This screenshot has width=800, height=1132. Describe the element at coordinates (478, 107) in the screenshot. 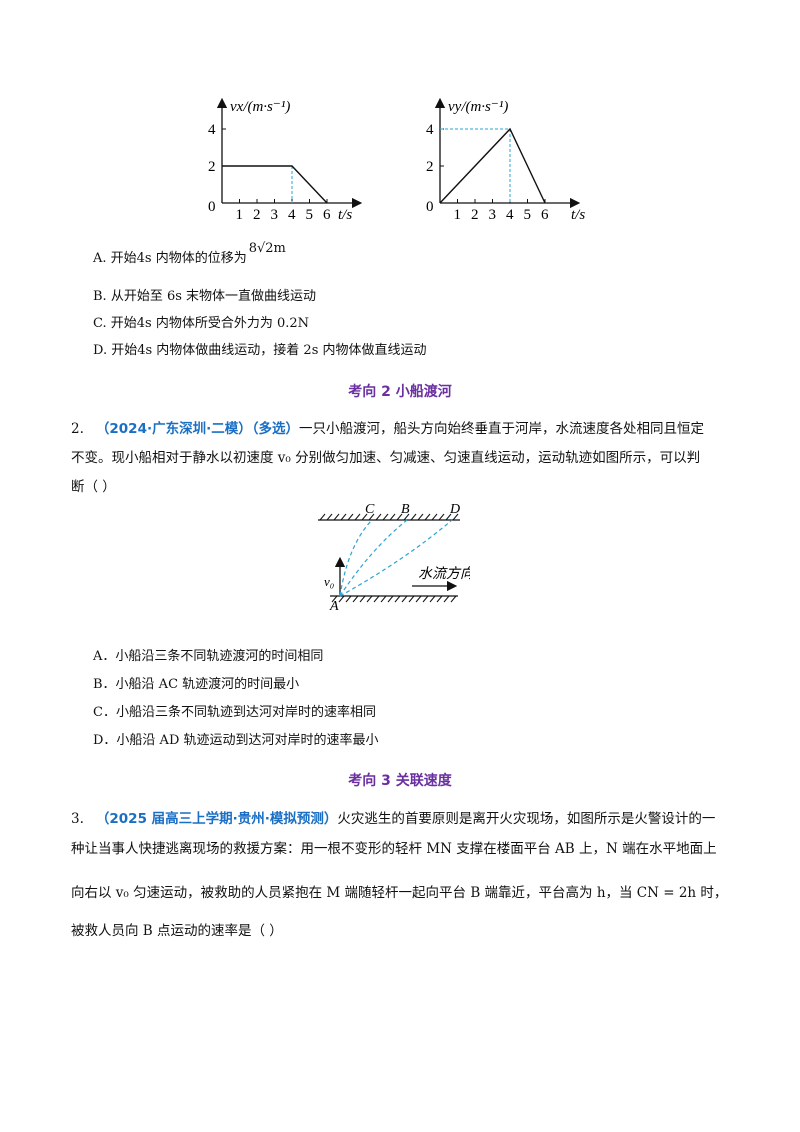

I see `vy-ylabel: vy/(m·s⁻¹)` at that location.